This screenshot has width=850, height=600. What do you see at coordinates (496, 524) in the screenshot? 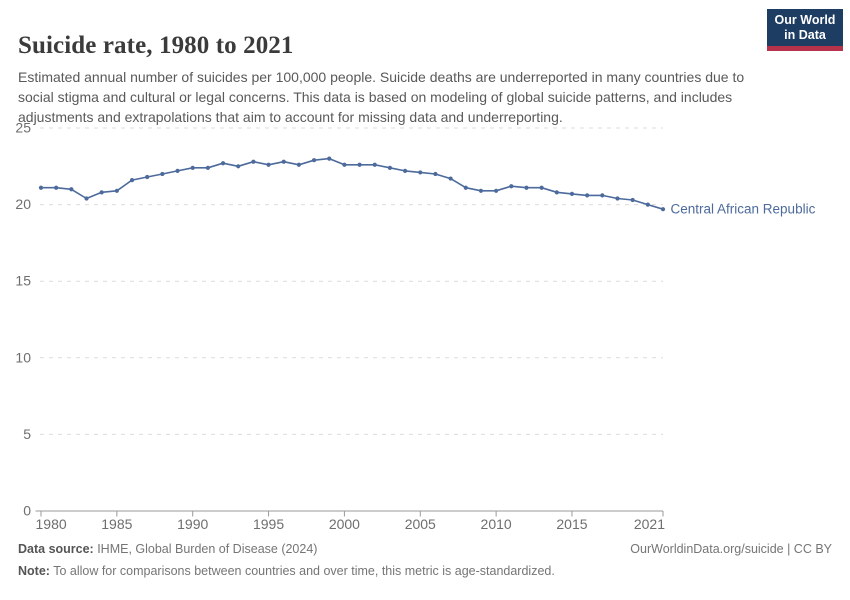
I see `x-tick-label-2010: 2010` at bounding box center [496, 524].